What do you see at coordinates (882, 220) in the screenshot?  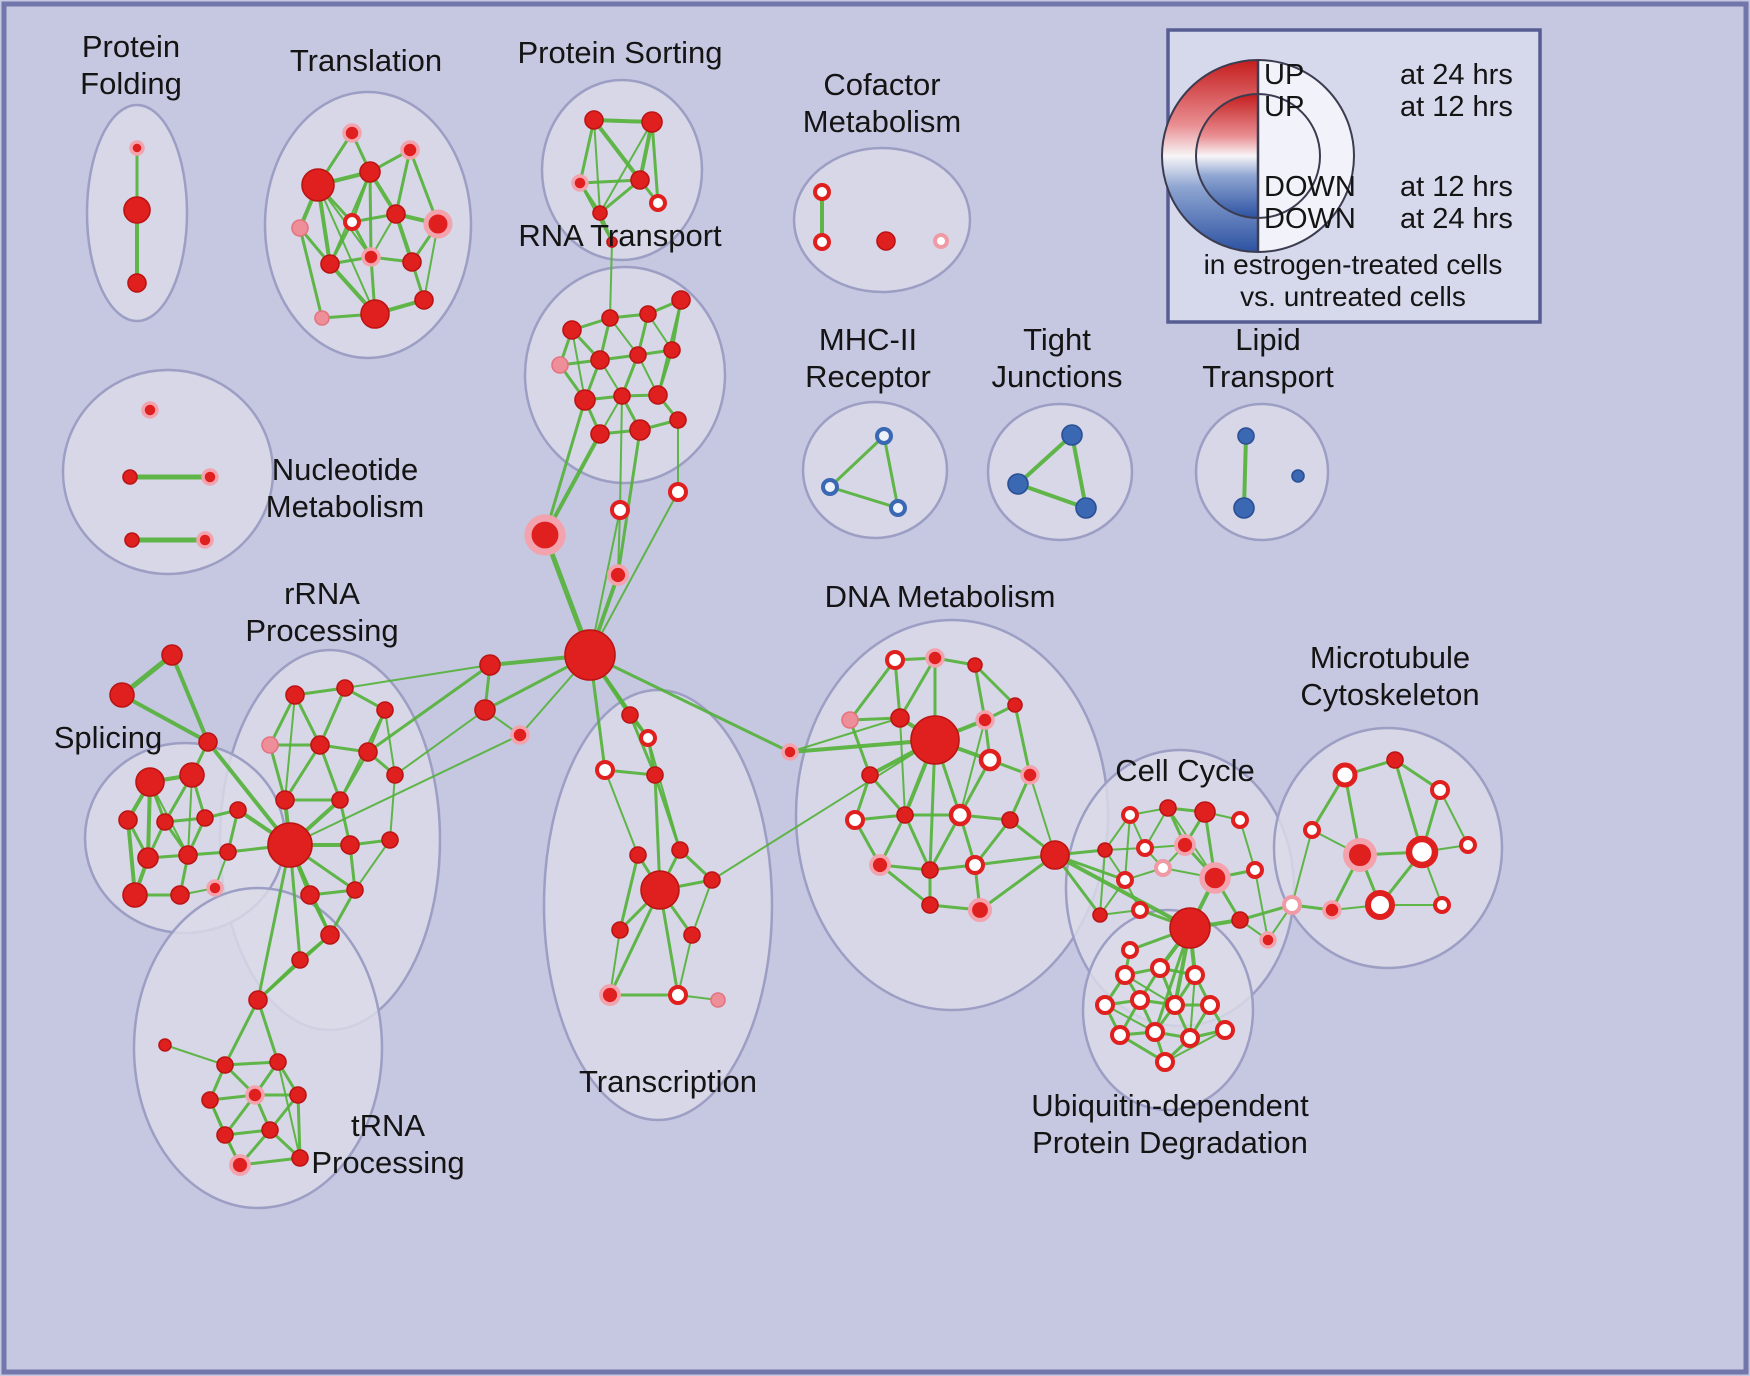 I see `cluster-cofactor-metabolism` at bounding box center [882, 220].